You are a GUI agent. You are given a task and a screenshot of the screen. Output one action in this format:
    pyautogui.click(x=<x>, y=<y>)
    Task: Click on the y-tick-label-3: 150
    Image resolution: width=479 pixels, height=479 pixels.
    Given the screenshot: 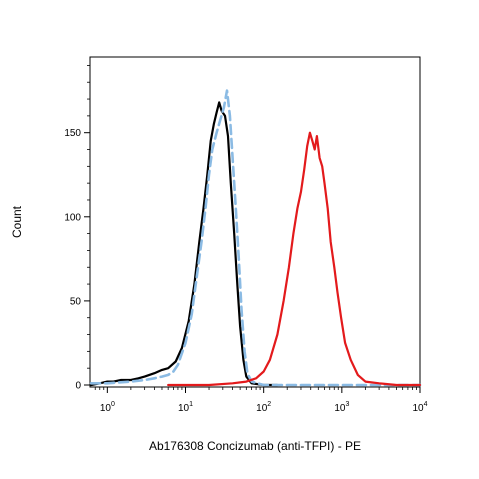 What is the action you would take?
    pyautogui.click(x=72, y=133)
    